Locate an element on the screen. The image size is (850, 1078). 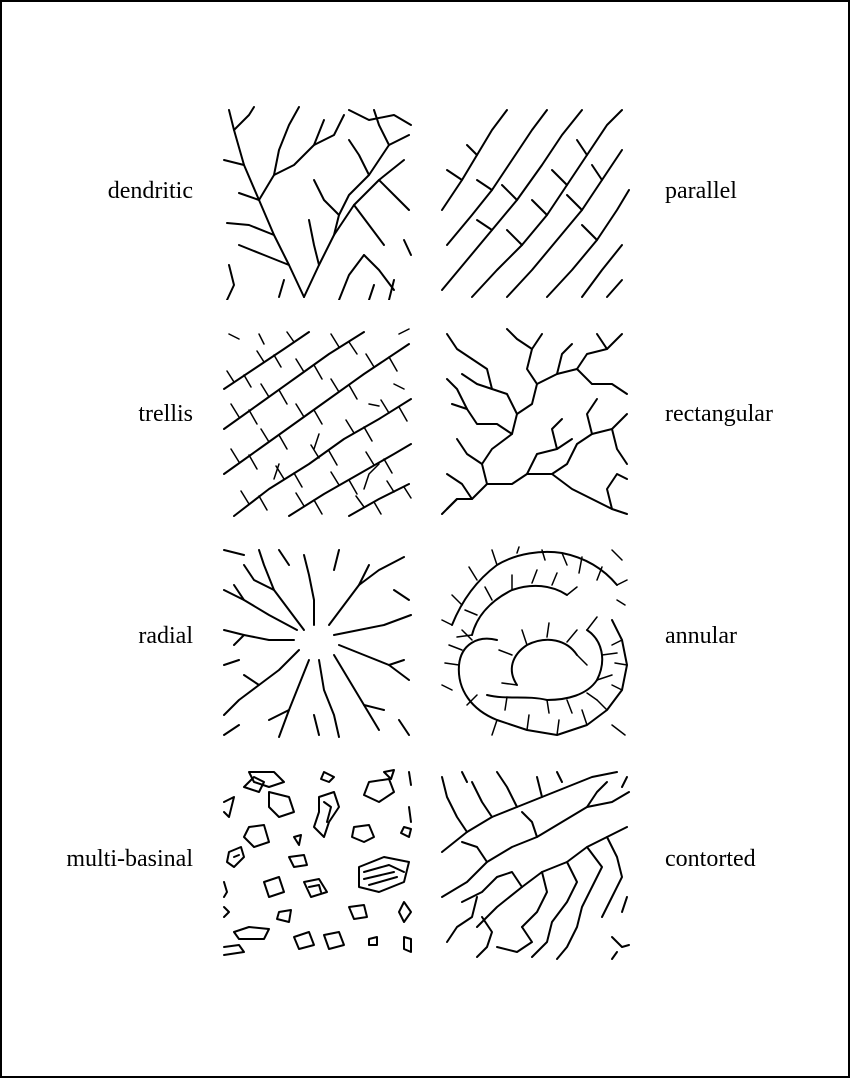
parallel-pattern-panel is located at coordinates (534, 202).